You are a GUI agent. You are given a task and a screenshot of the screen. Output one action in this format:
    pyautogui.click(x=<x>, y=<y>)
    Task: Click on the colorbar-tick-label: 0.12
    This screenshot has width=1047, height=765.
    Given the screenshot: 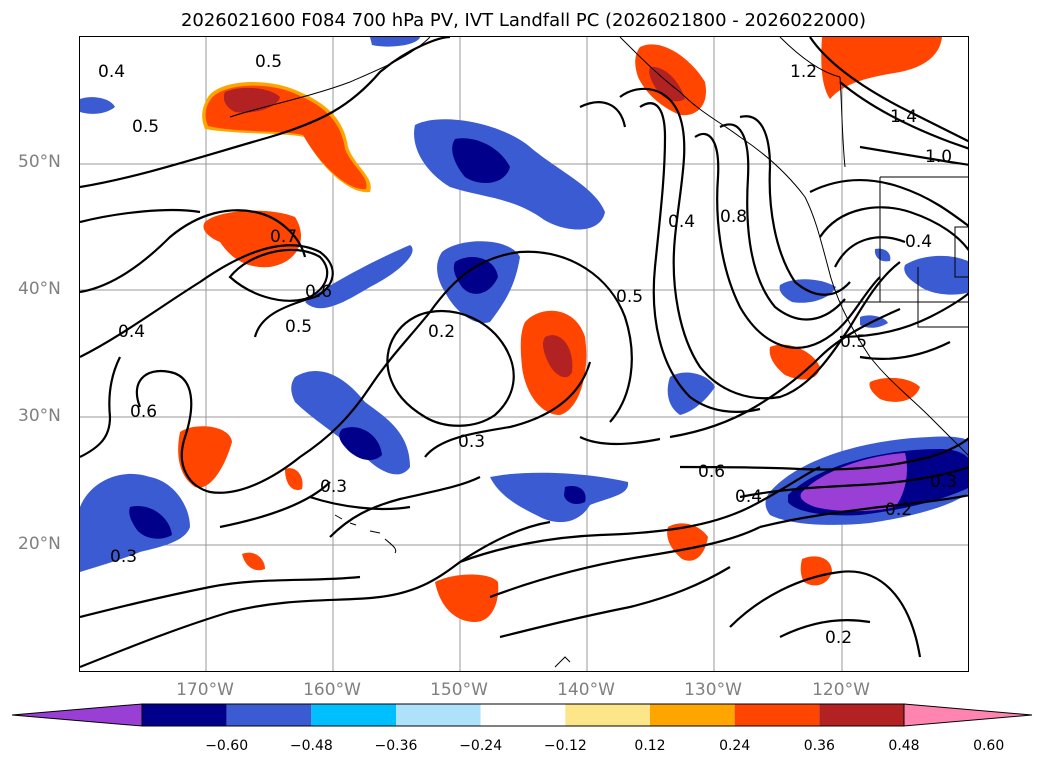 What is the action you would take?
    pyautogui.click(x=650, y=746)
    